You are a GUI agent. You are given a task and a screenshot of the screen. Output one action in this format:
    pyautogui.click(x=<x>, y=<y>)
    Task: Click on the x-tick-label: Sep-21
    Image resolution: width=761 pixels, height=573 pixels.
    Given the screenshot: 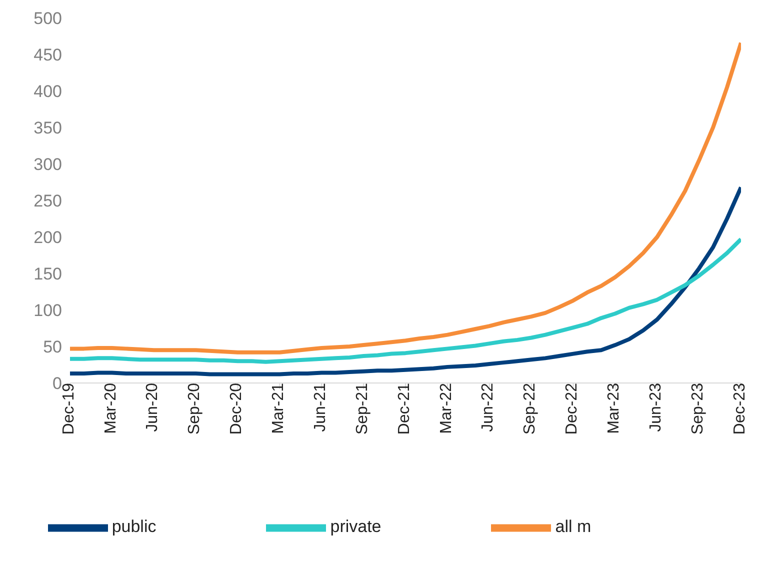 What is the action you would take?
    pyautogui.click(x=362, y=408)
    